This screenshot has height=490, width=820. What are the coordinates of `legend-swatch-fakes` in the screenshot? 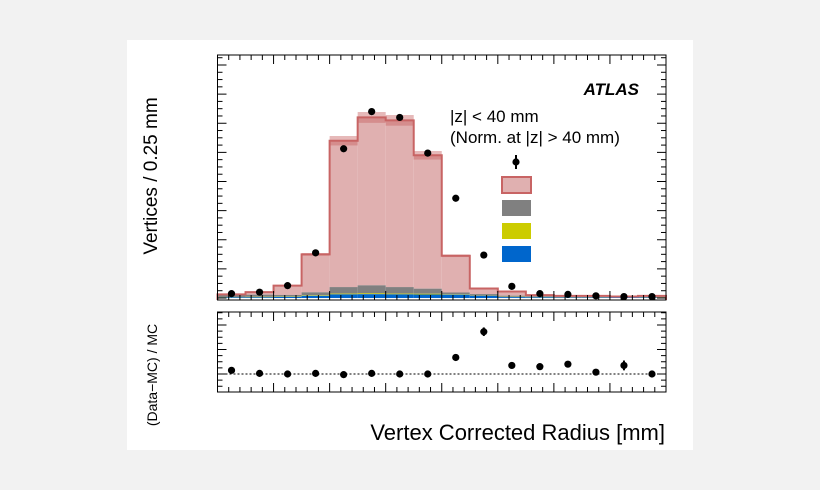 It's located at (516, 208).